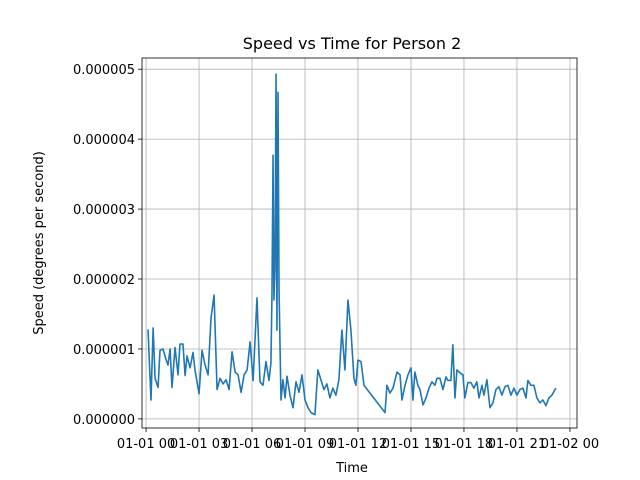 The image size is (640, 480). Describe the element at coordinates (39, 243) in the screenshot. I see `y-axis-label: Speed (degrees per second)` at that location.